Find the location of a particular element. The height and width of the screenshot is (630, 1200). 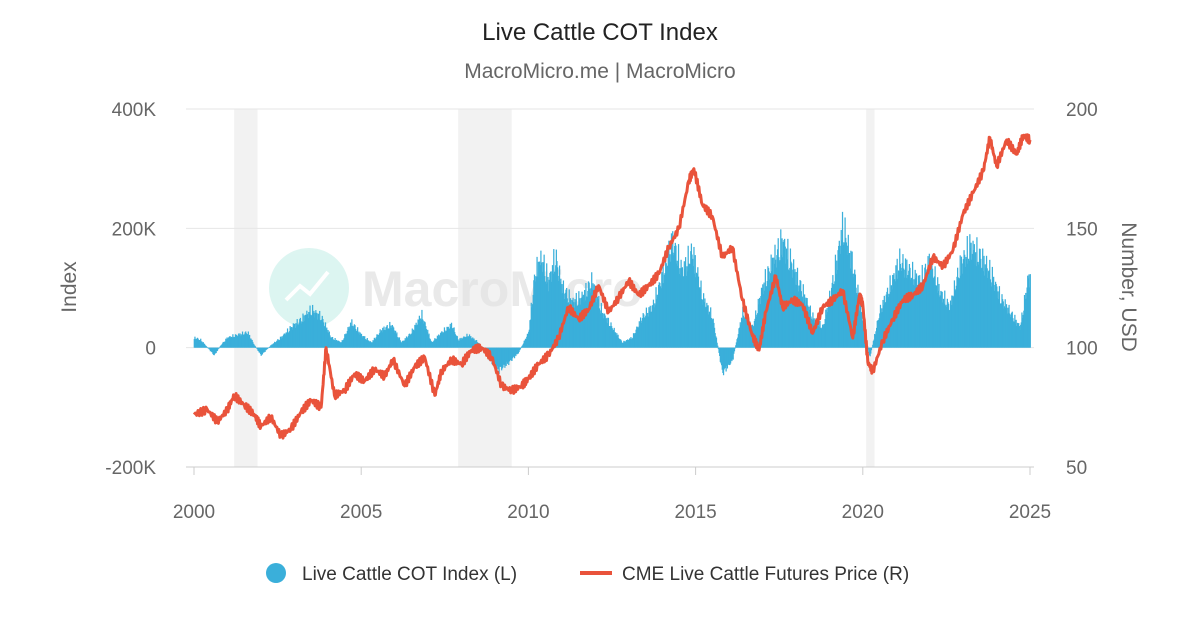

y-right-tick-label: 100 is located at coordinates (1082, 349).